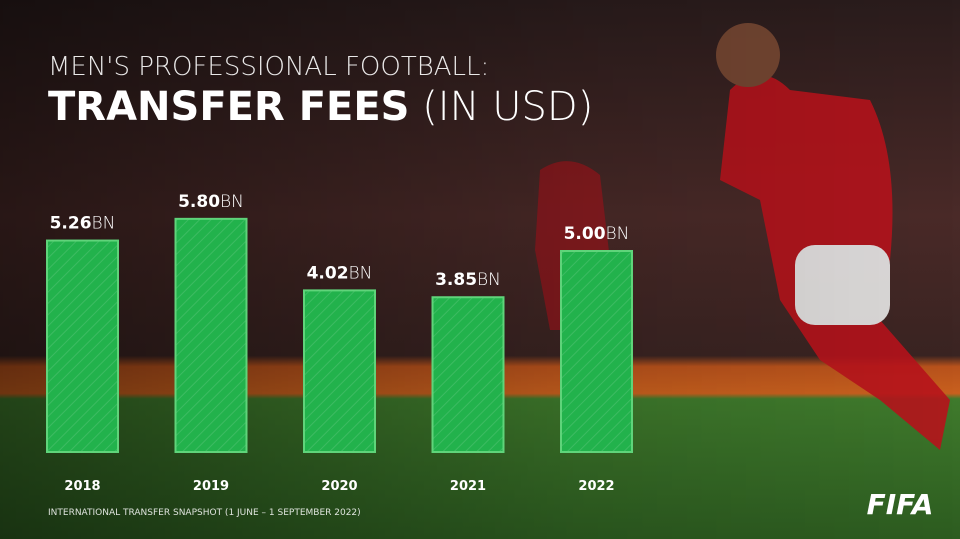 The image size is (960, 539). What do you see at coordinates (339, 486) in the screenshot?
I see `category-label: 2020` at bounding box center [339, 486].